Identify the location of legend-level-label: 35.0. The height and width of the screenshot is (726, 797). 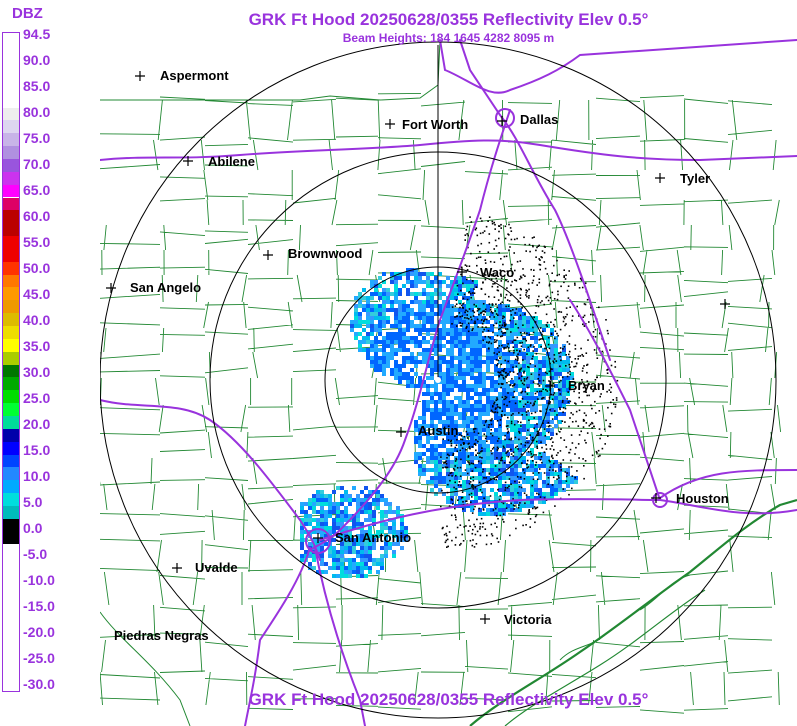
(37, 346).